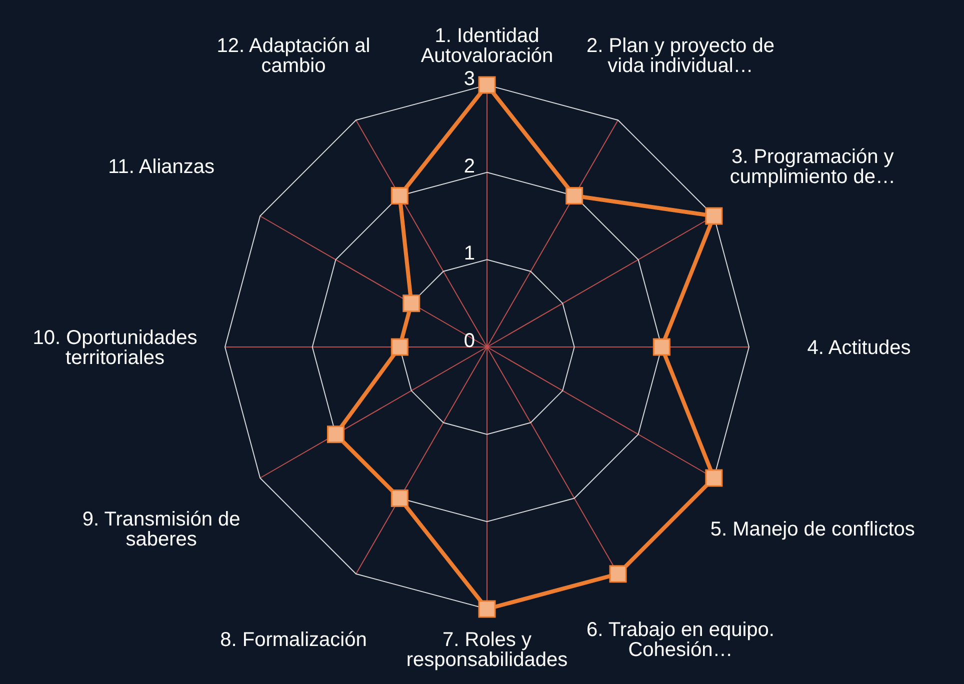 The width and height of the screenshot is (964, 684). I want to click on spoke-label: 4. Actitudes, so click(859, 348).